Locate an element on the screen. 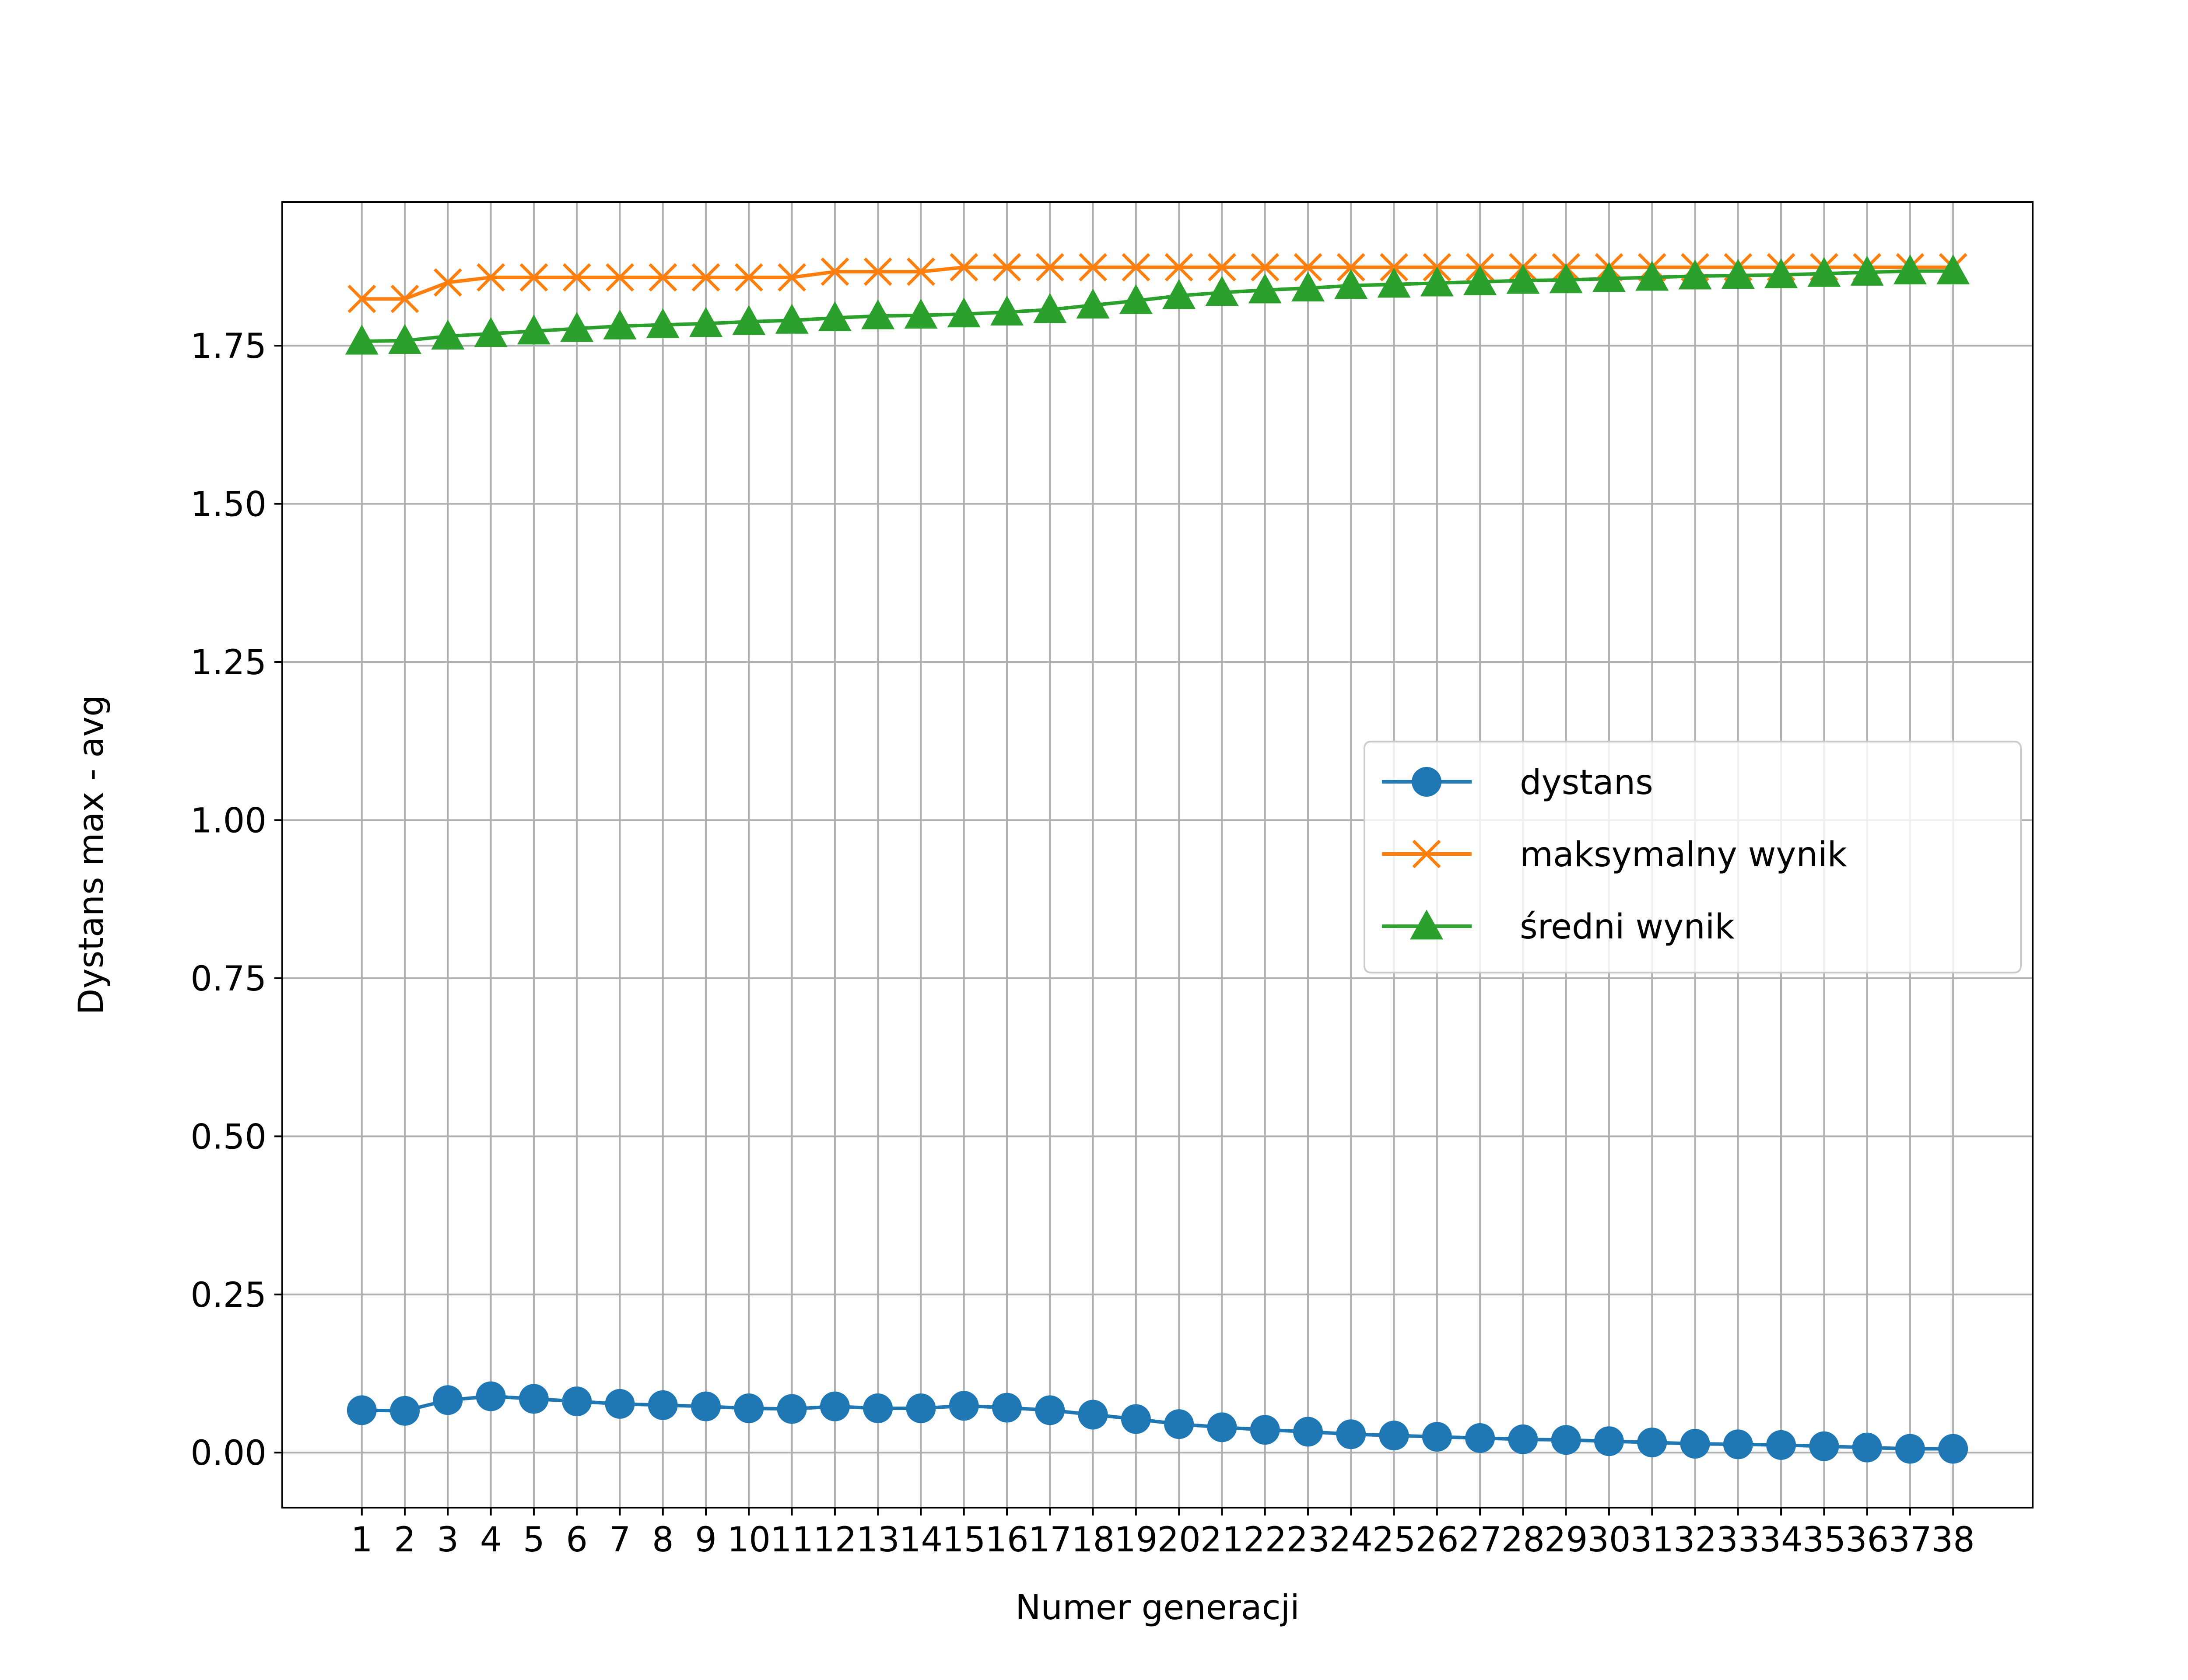 The height and width of the screenshot is (1680, 2188). x-tick-label: 6 is located at coordinates (577, 1540).